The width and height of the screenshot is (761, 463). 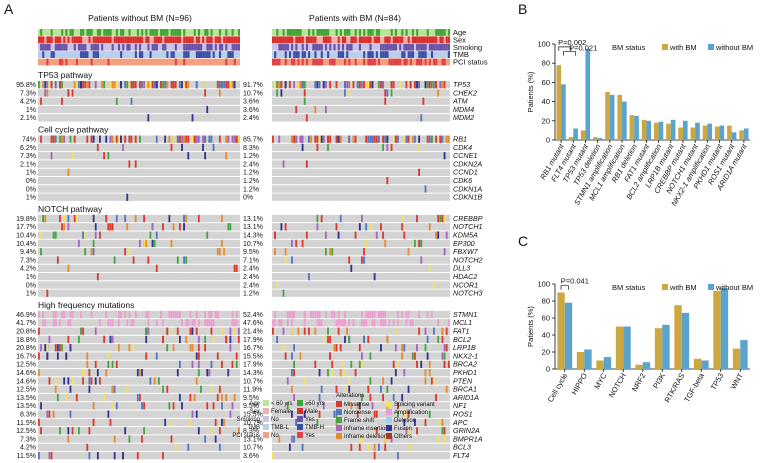 I want to click on legend-item-label: Yes, so click(x=310, y=436).